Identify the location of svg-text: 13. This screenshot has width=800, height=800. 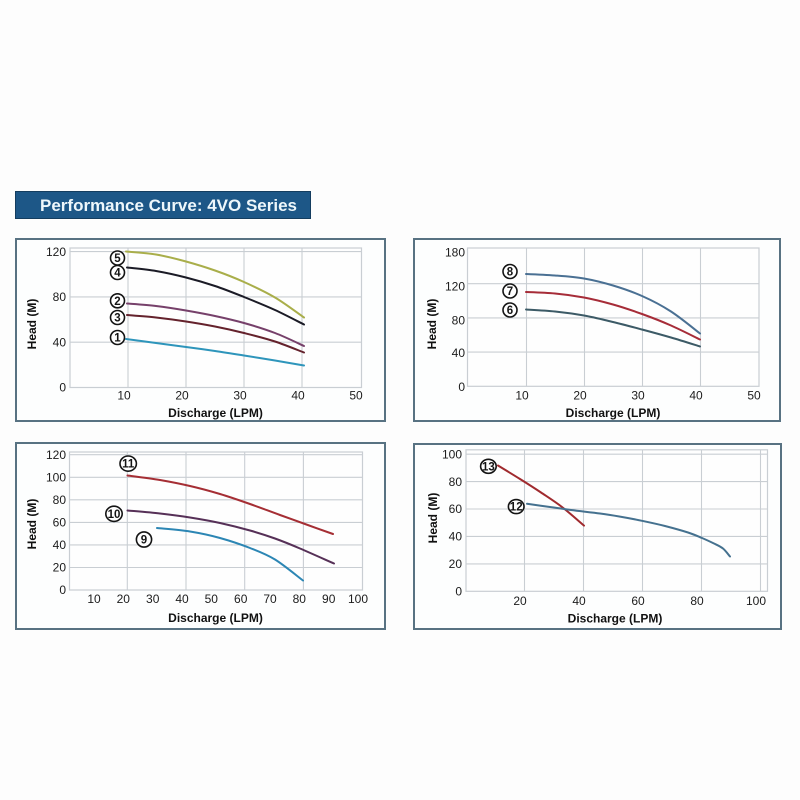
(488, 467).